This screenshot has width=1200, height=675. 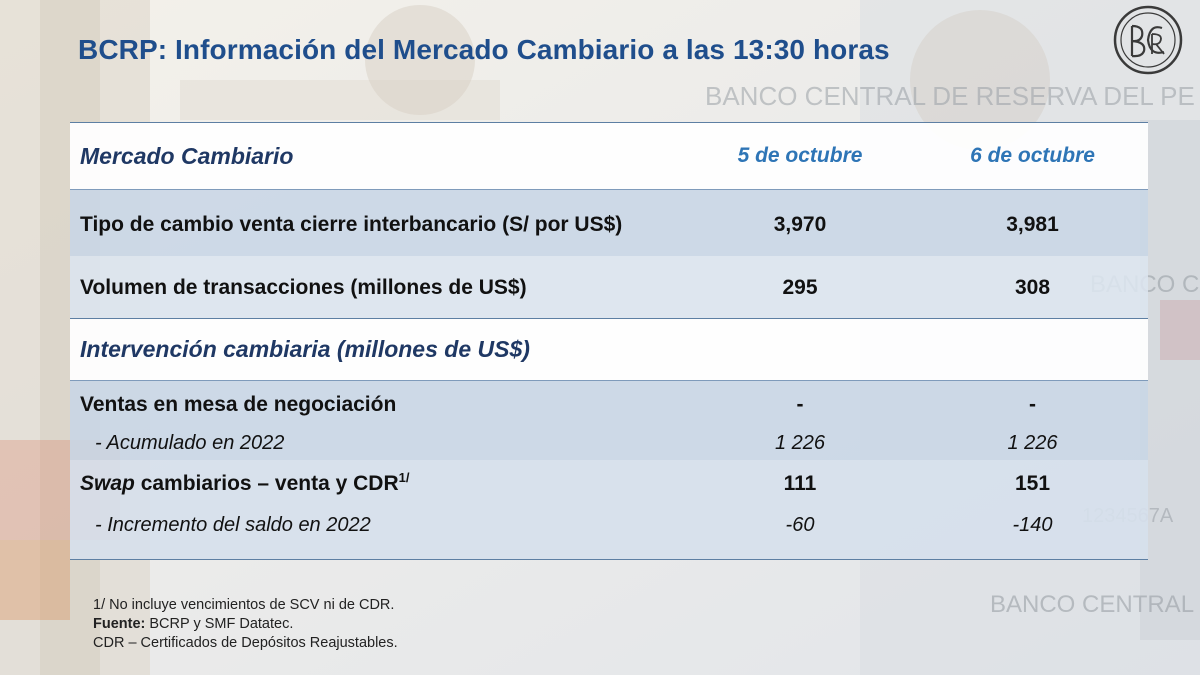 What do you see at coordinates (119, 624) in the screenshot?
I see `source-label: Fuente:` at bounding box center [119, 624].